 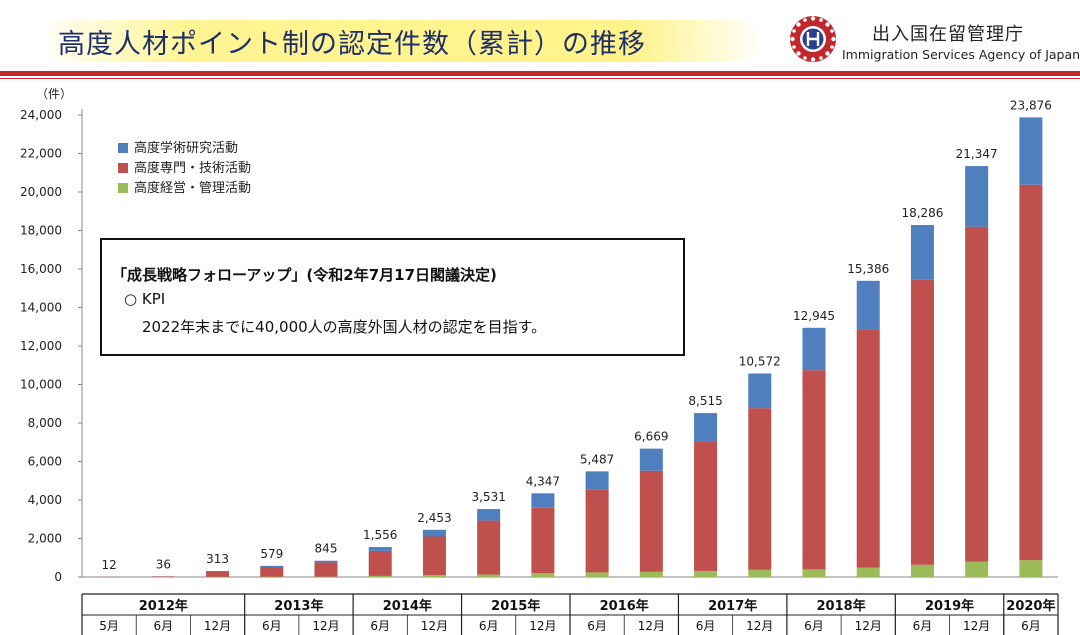 I want to click on header-divider-thin, so click(x=540, y=78).